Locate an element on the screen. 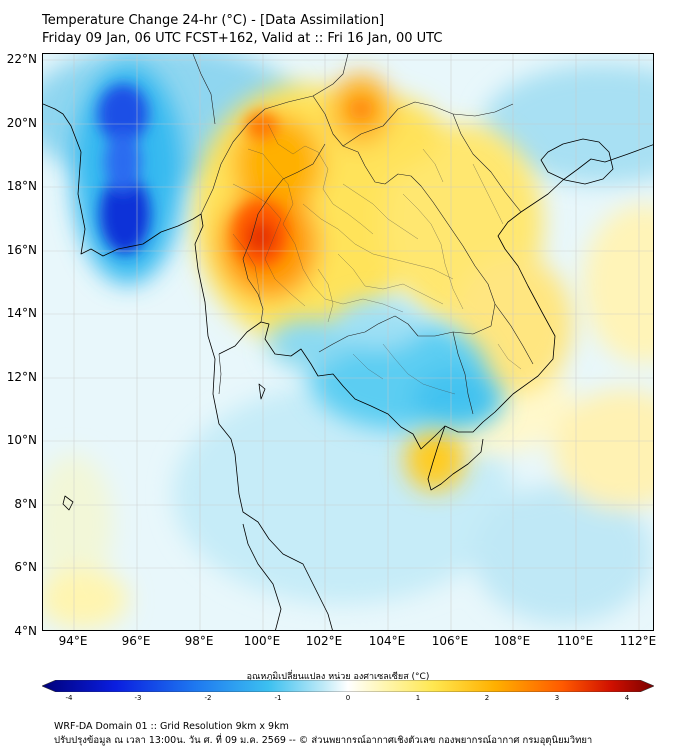 The image size is (676, 756). lat-label-12n: 12°N is located at coordinates (21, 377).